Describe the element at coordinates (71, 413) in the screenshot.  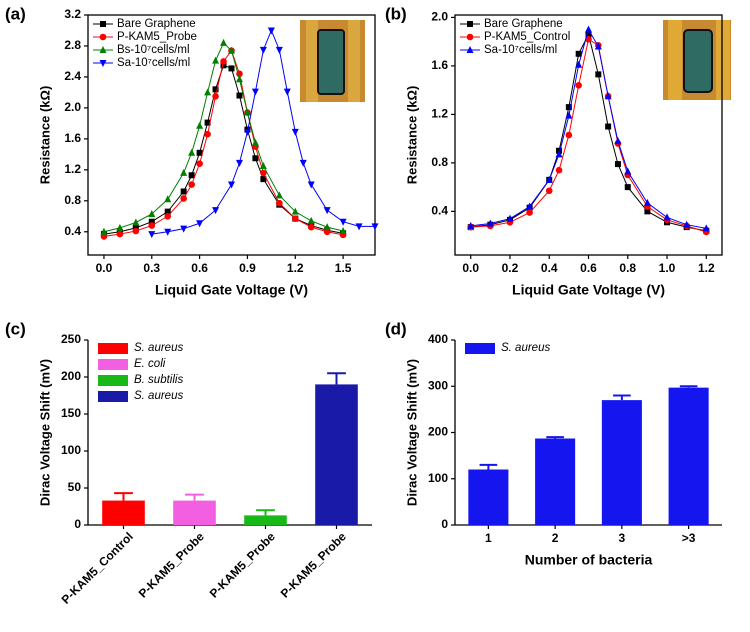
I see `y-tick-label: 150` at that location.